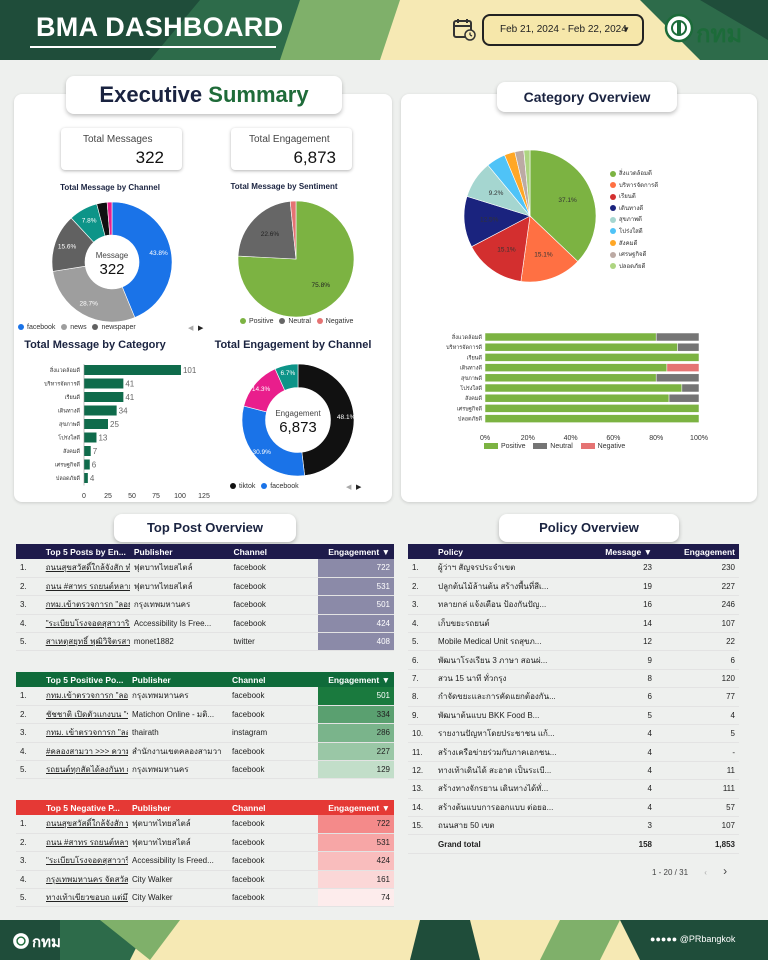  I want to click on table-row: 7. สวน 15 นาที ทั่วกรุง 8 120, so click(573, 679).